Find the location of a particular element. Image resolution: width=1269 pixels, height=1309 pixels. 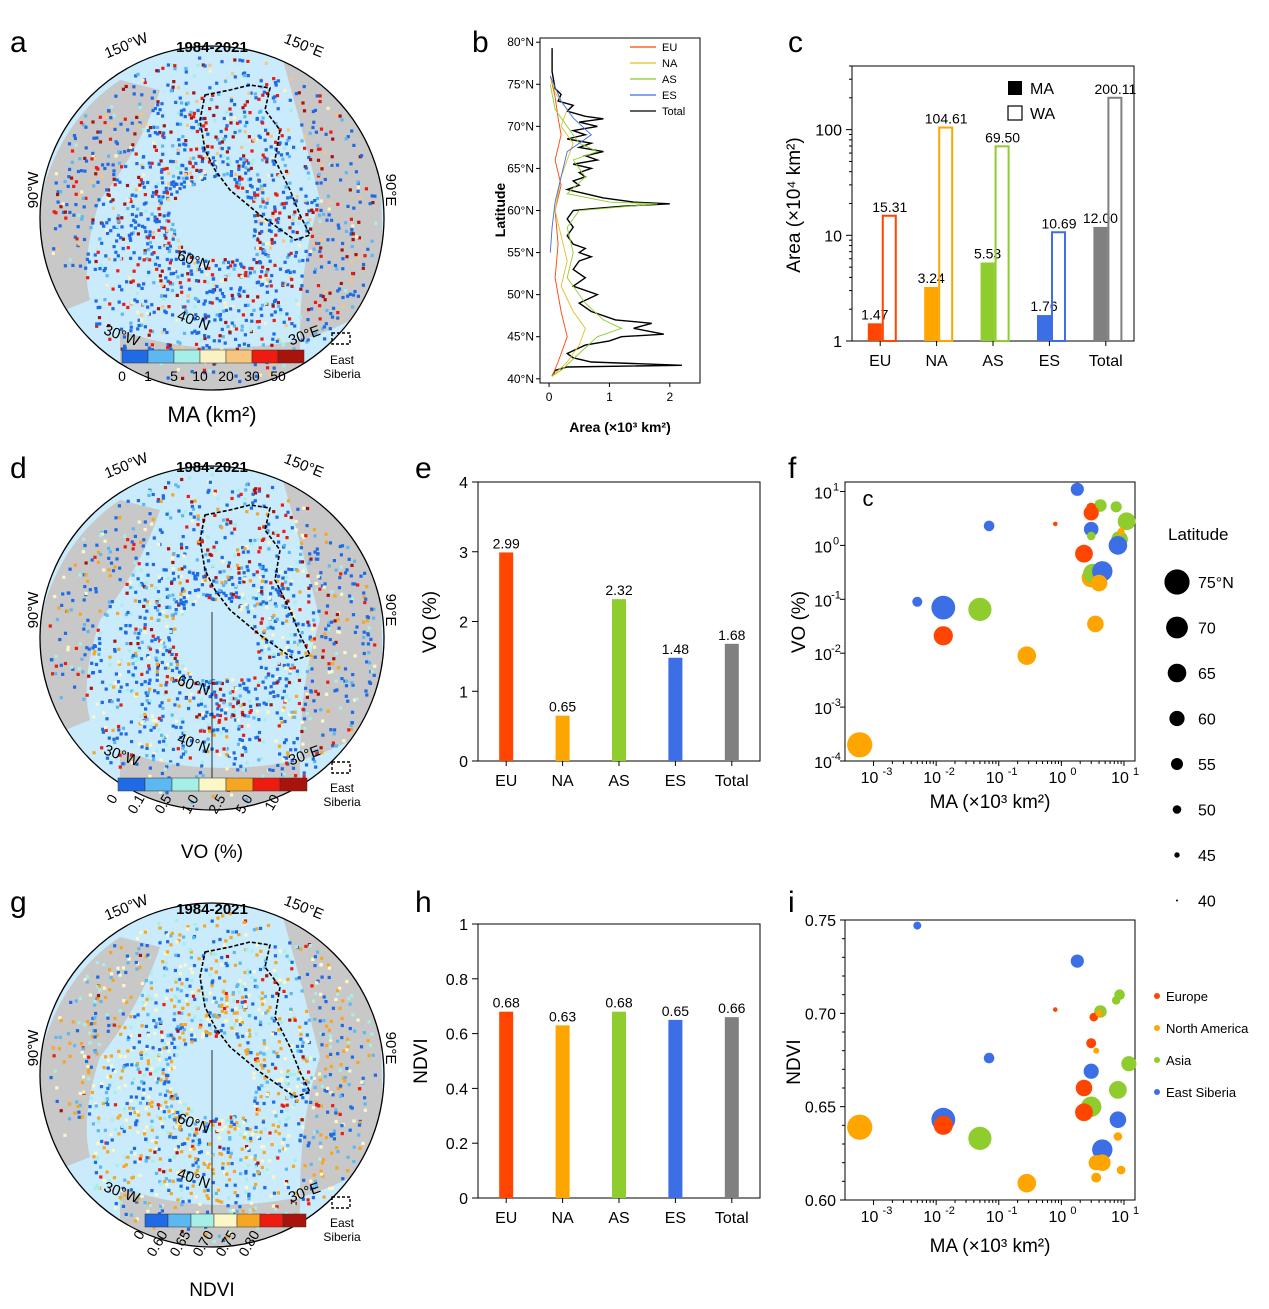

legend-swatch is located at coordinates (1157, 1092).